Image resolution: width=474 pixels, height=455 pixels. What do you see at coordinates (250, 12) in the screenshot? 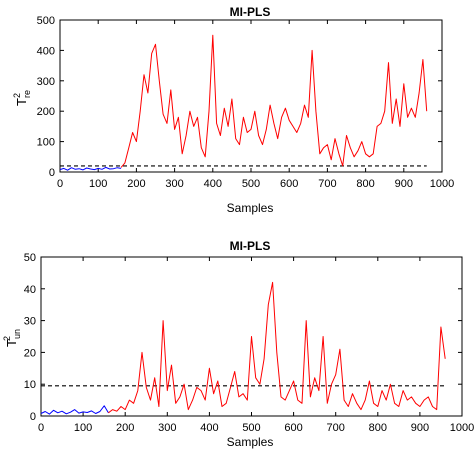
I see `chart-title-top: MI-PLS` at bounding box center [250, 12].